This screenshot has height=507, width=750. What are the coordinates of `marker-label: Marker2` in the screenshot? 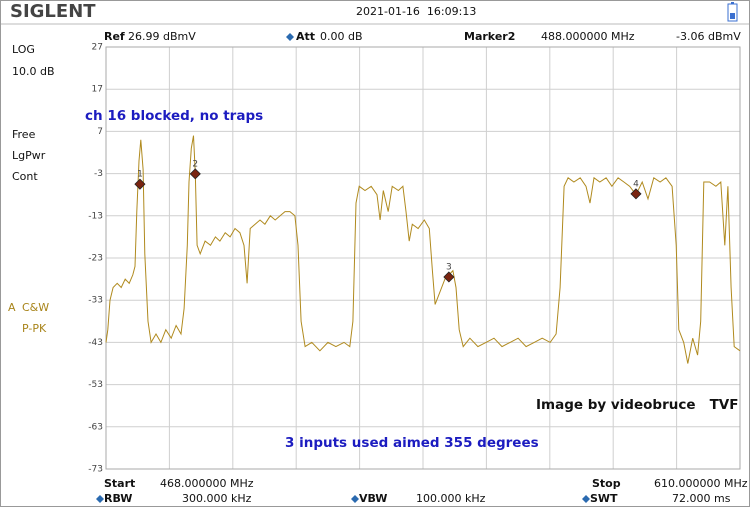 It's located at (489, 36).